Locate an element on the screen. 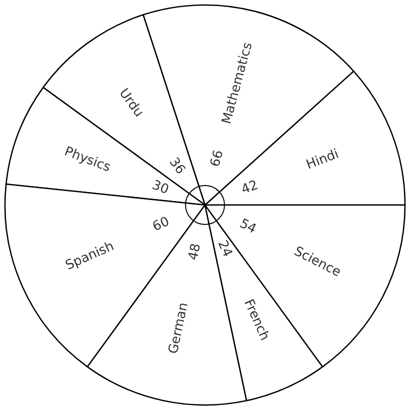 The image size is (410, 410). data-label: 24 is located at coordinates (224, 249).